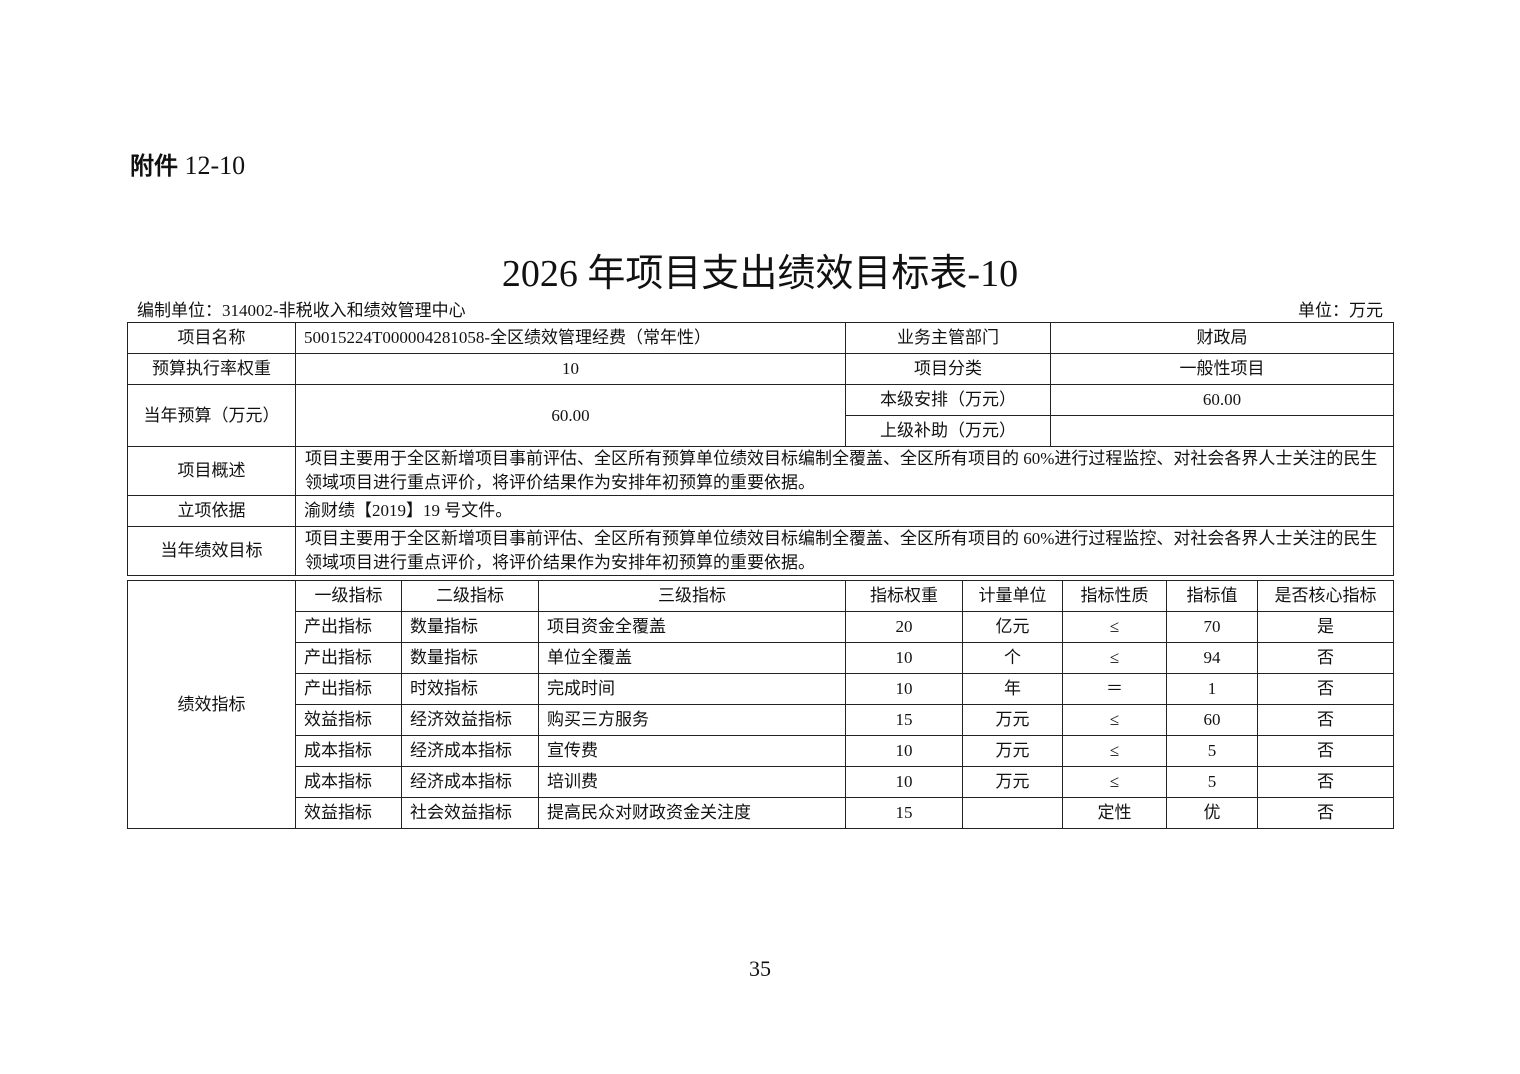 Image resolution: width=1520 pixels, height=1074 pixels. I want to click on table-row: 产出指标 数量指标 单位全覆盖 10 个 ≤94 否, so click(761, 658).